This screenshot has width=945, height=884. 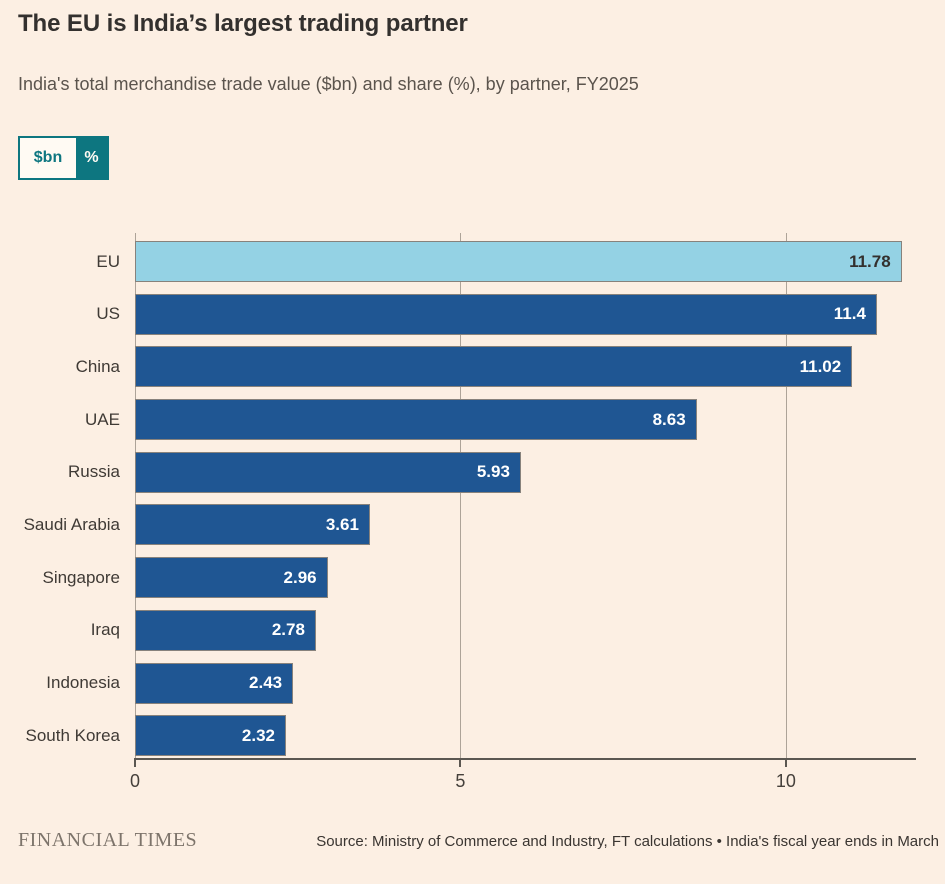 What do you see at coordinates (214, 683) in the screenshot?
I see `bar: 2.43` at bounding box center [214, 683].